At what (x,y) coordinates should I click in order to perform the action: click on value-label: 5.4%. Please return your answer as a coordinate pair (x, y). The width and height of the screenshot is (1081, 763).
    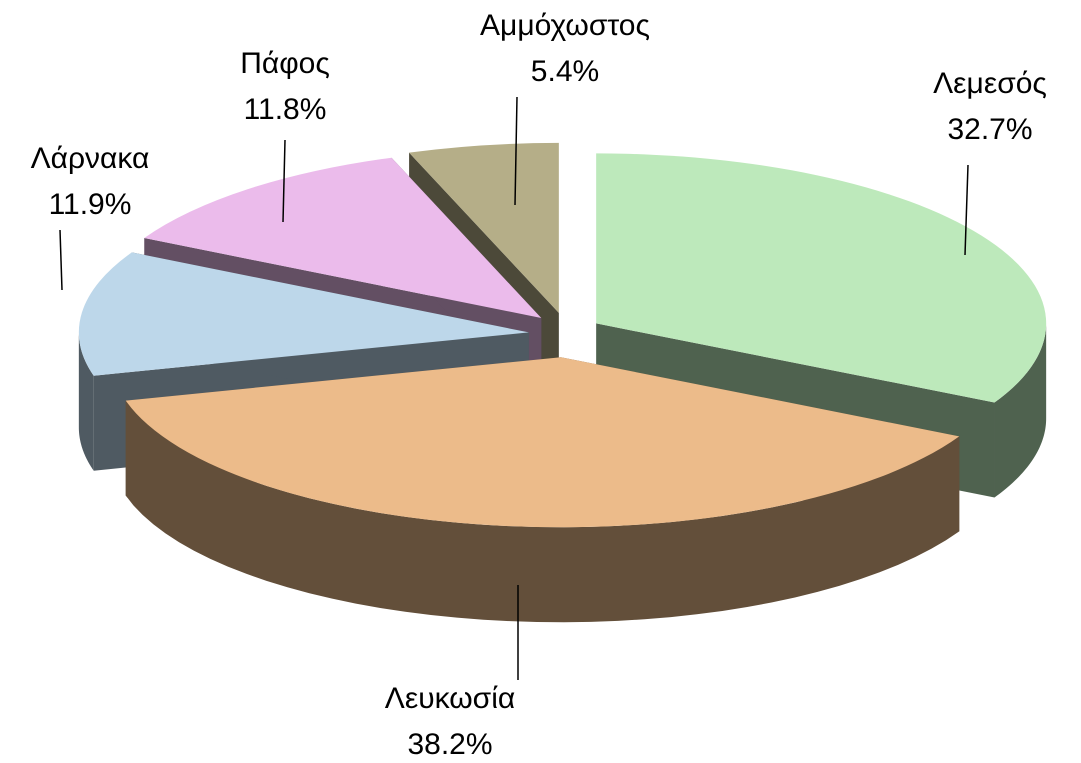
    Looking at the image, I should click on (565, 71).